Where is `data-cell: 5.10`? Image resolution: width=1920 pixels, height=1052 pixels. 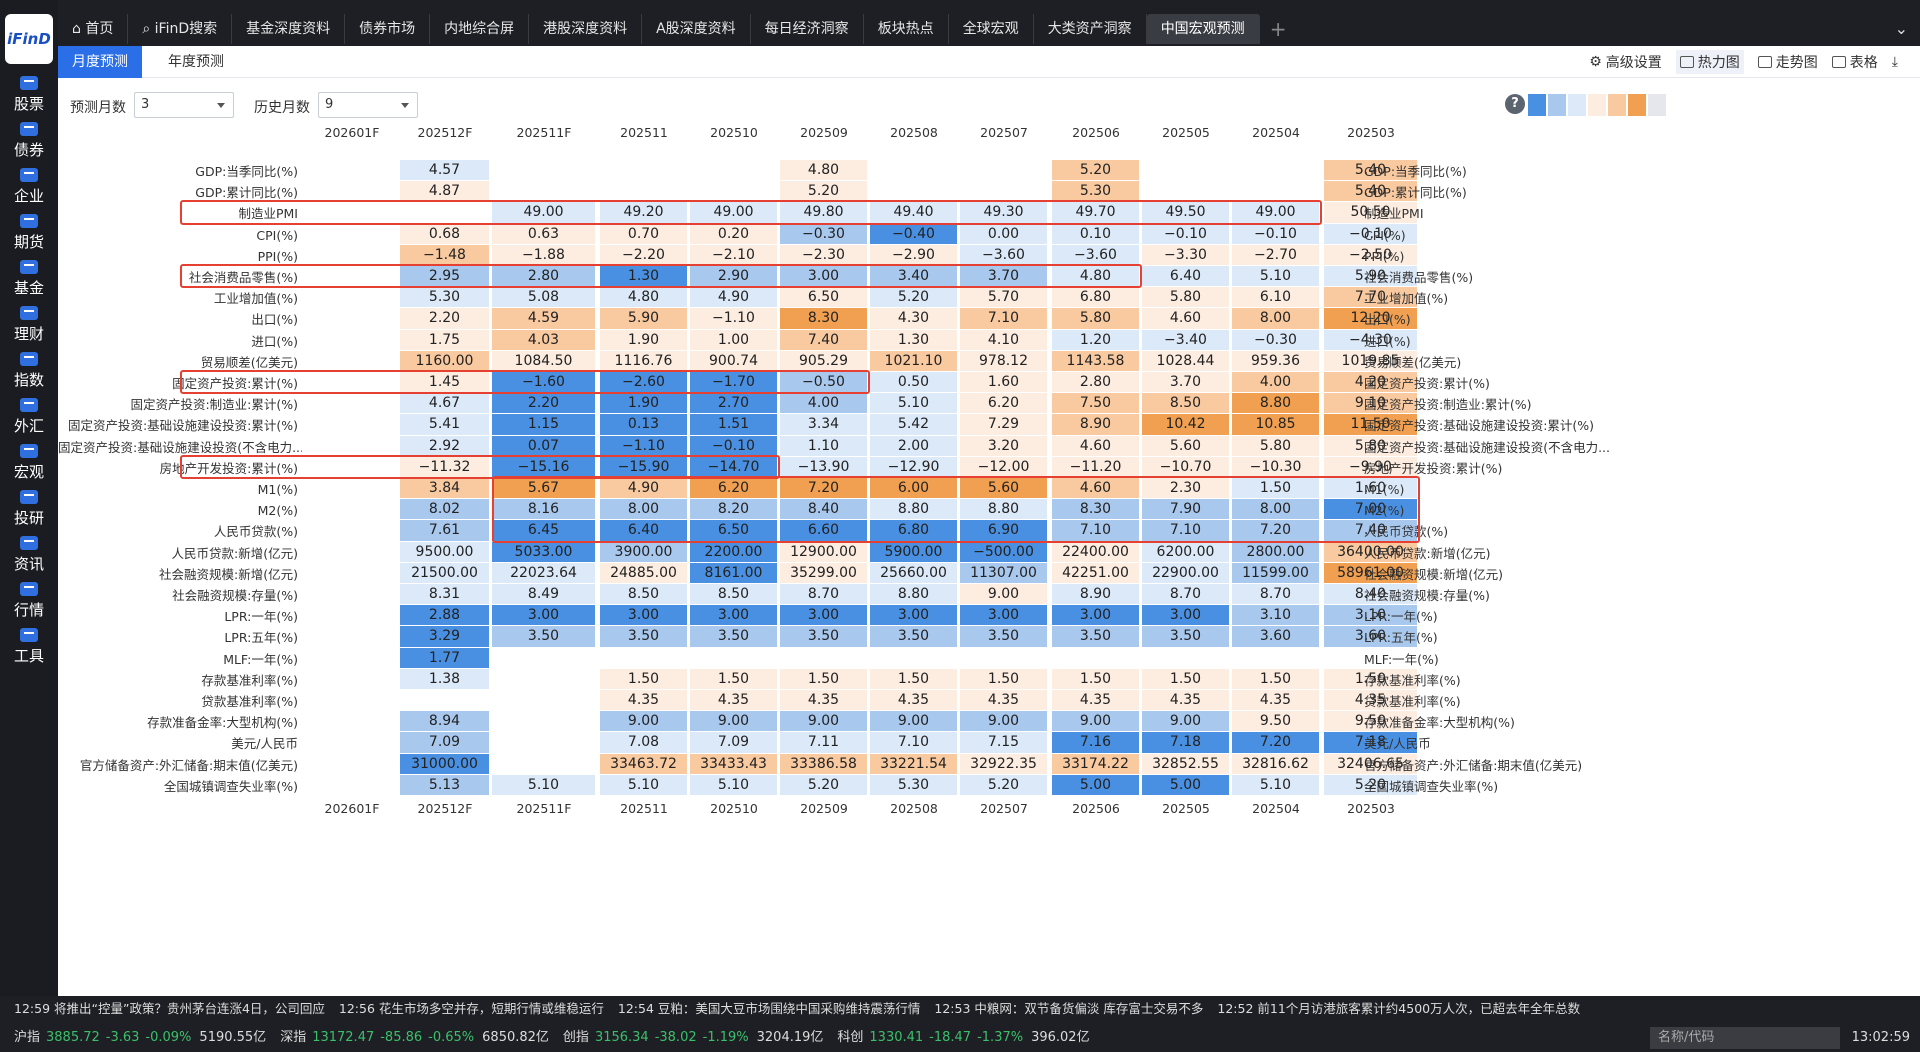 data-cell: 5.10 is located at coordinates (733, 784).